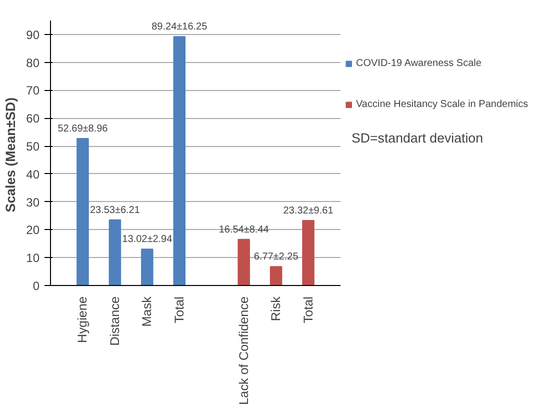  Describe the element at coordinates (33, 63) in the screenshot. I see `y-tick-label: 80` at that location.